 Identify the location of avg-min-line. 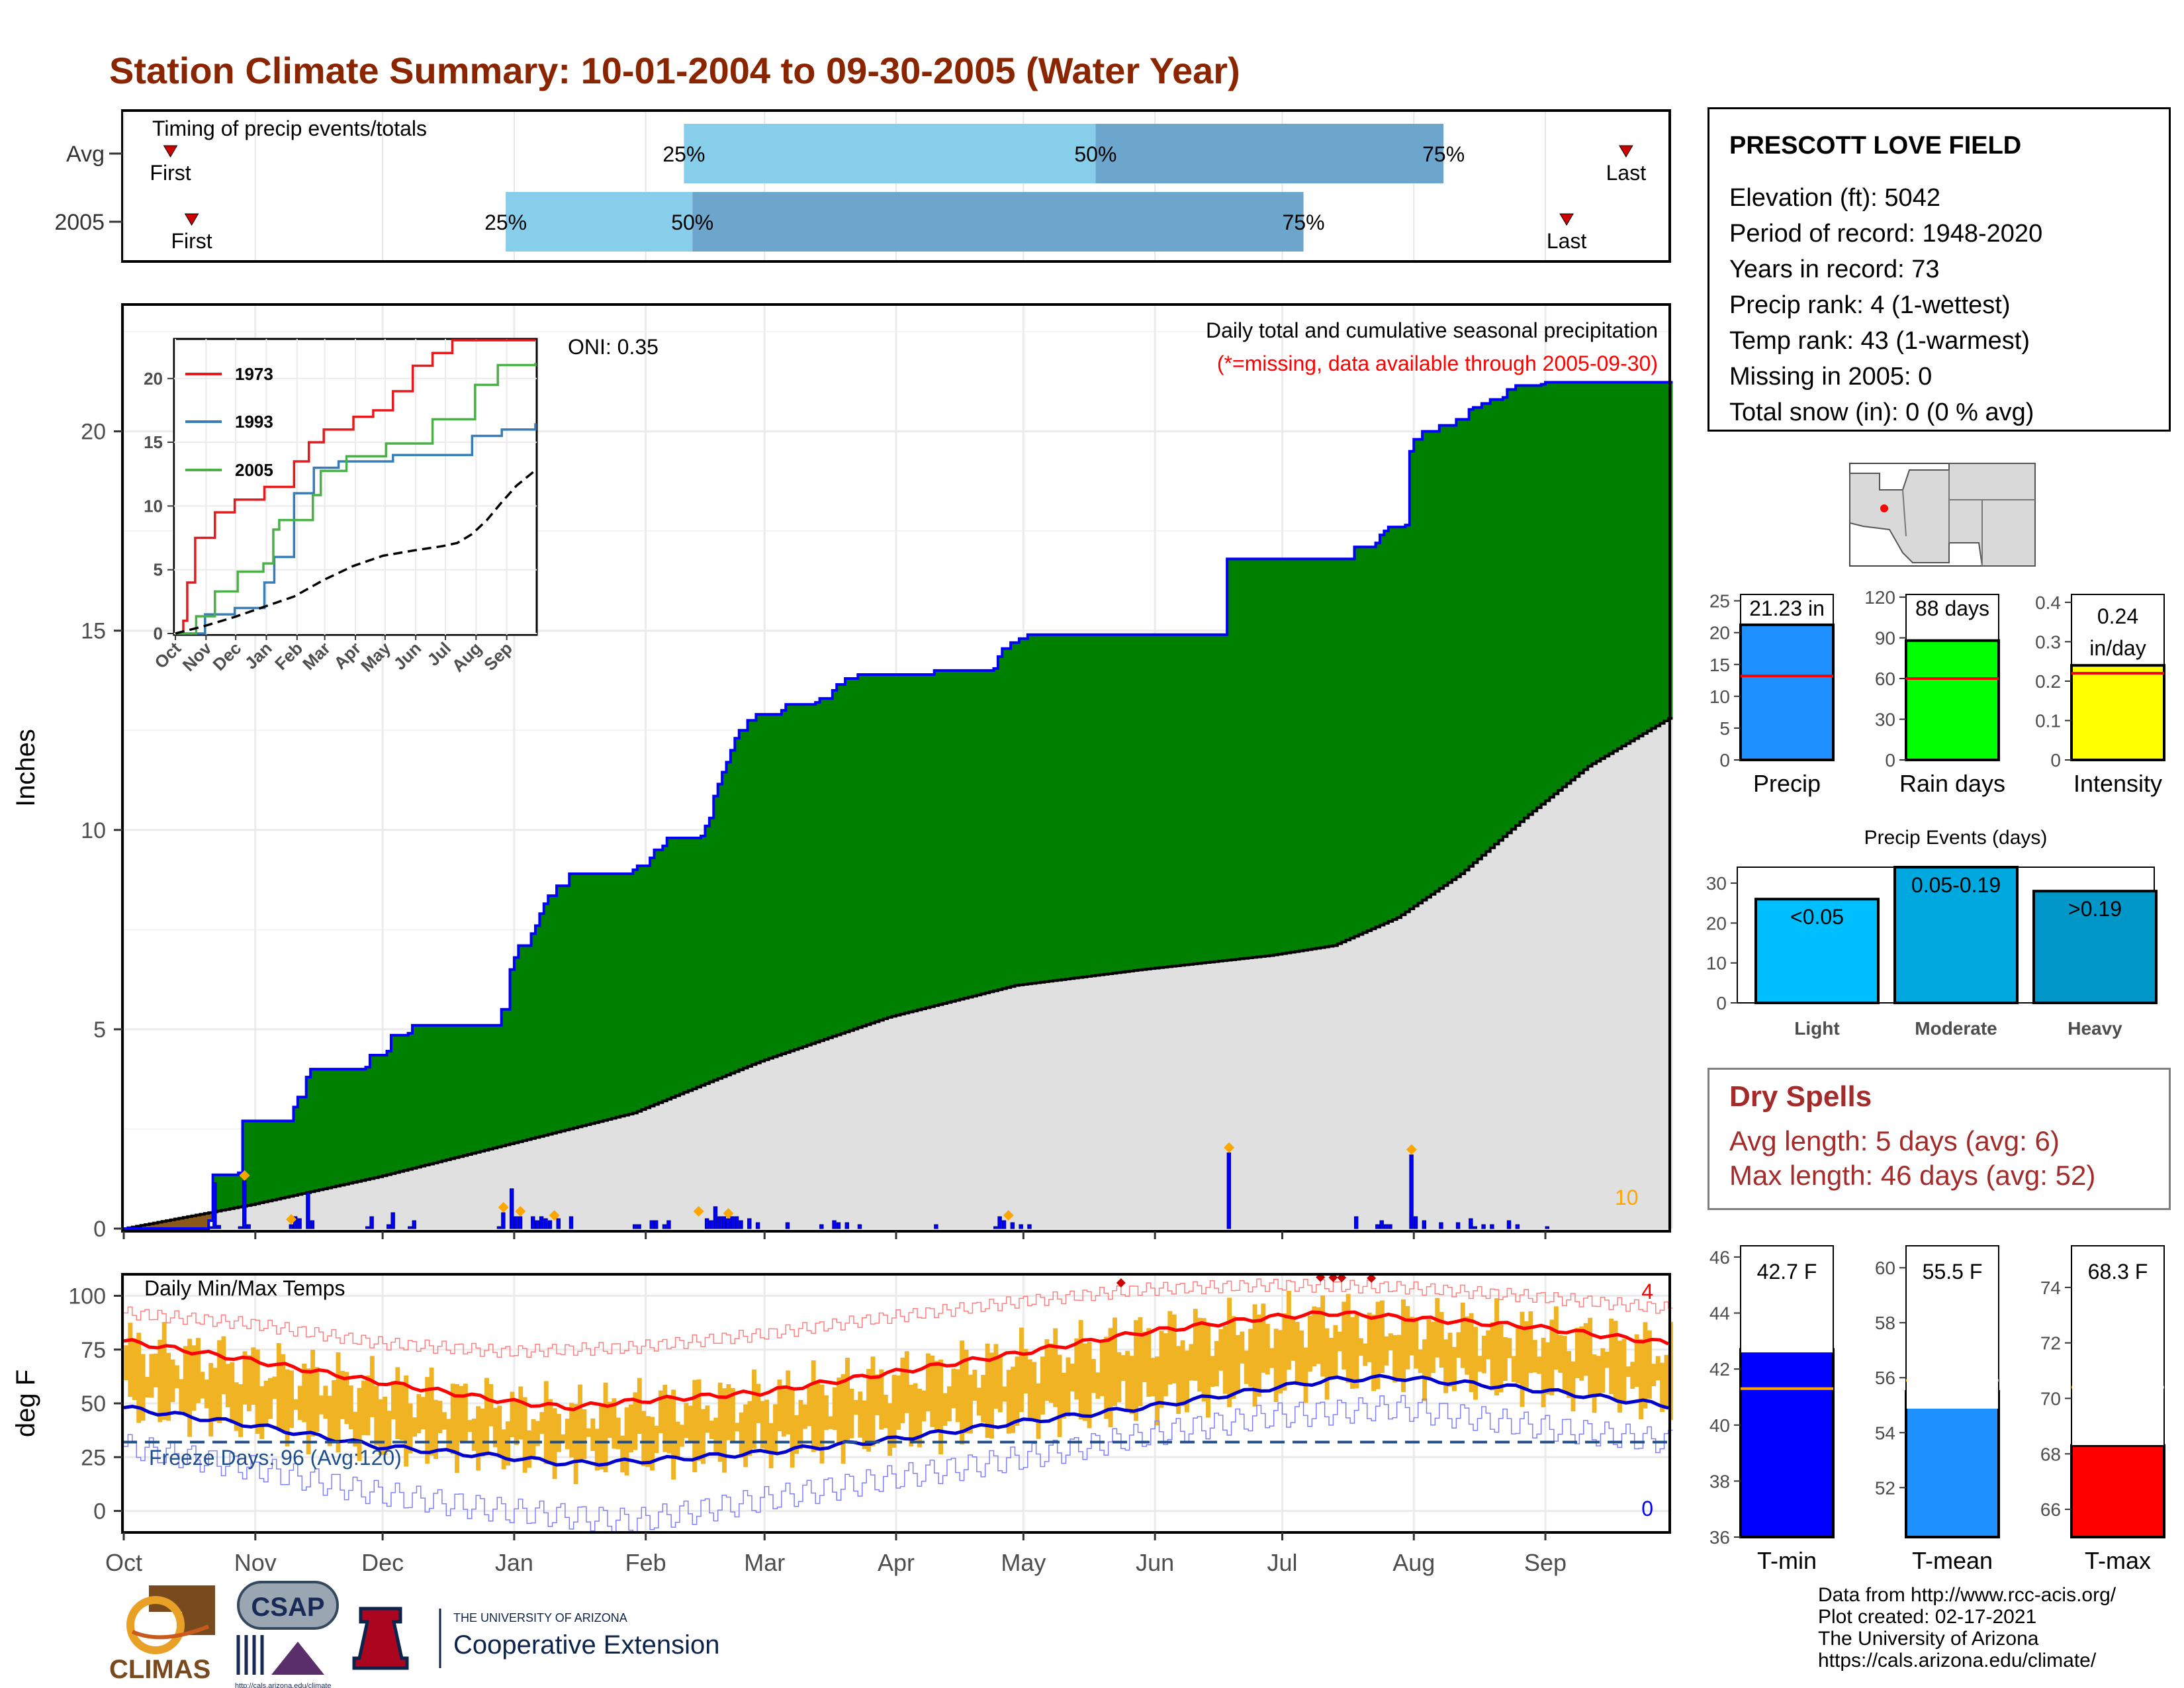
(896, 1420).